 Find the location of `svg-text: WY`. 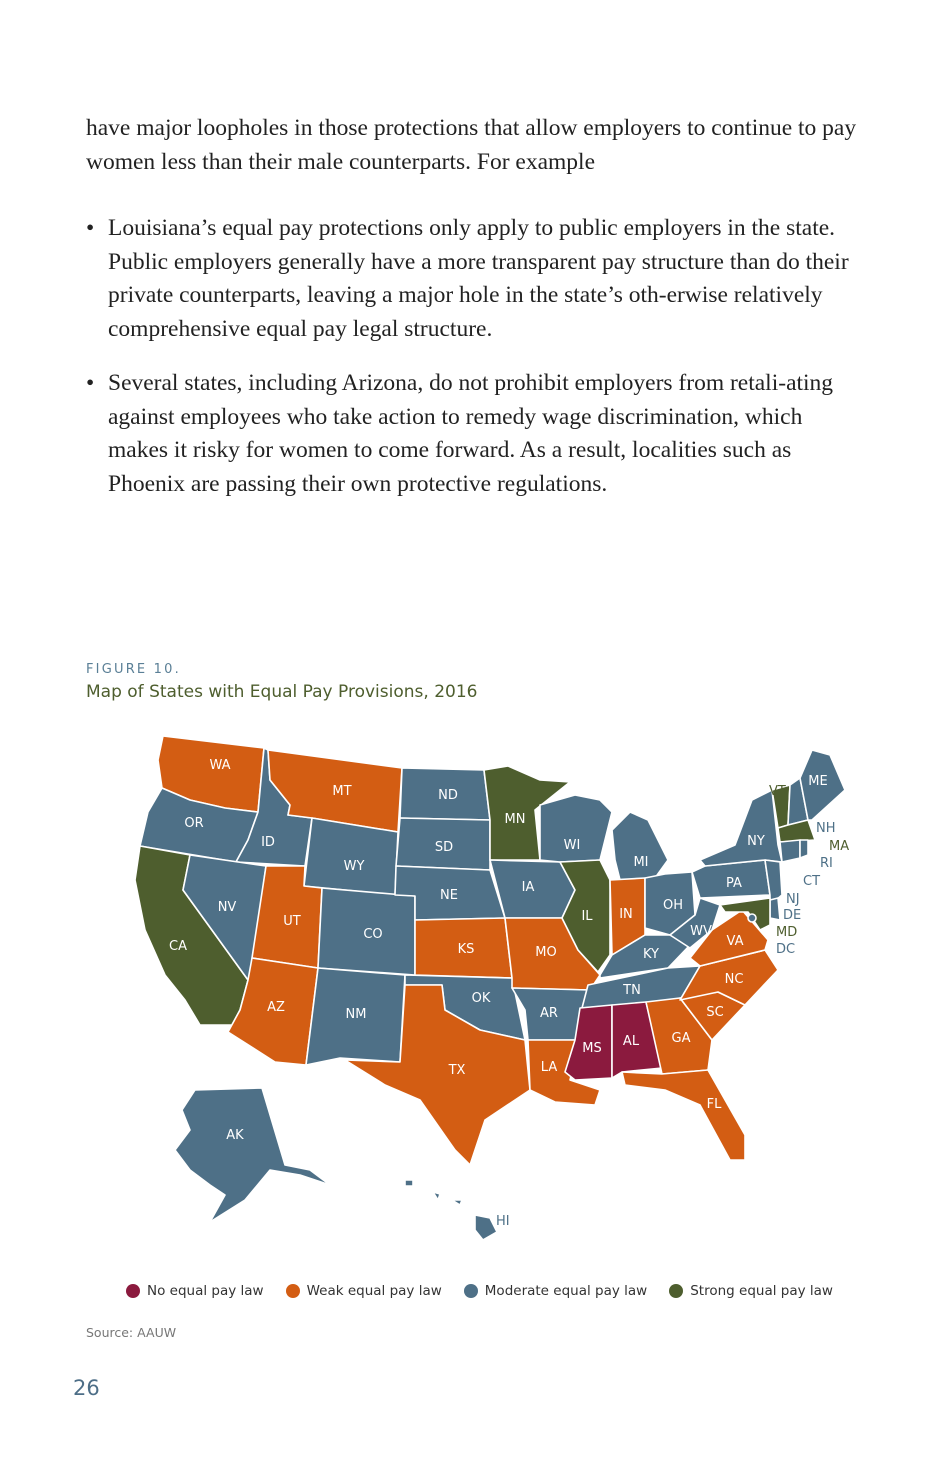

svg-text: WY is located at coordinates (354, 866).